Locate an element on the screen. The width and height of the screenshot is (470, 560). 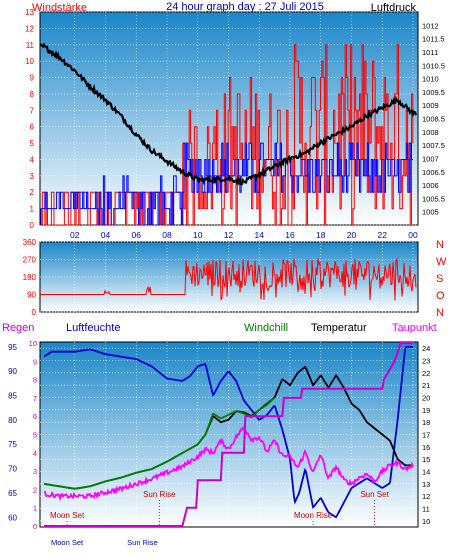
pressure-tick-label: 1010 is located at coordinates (430, 79).